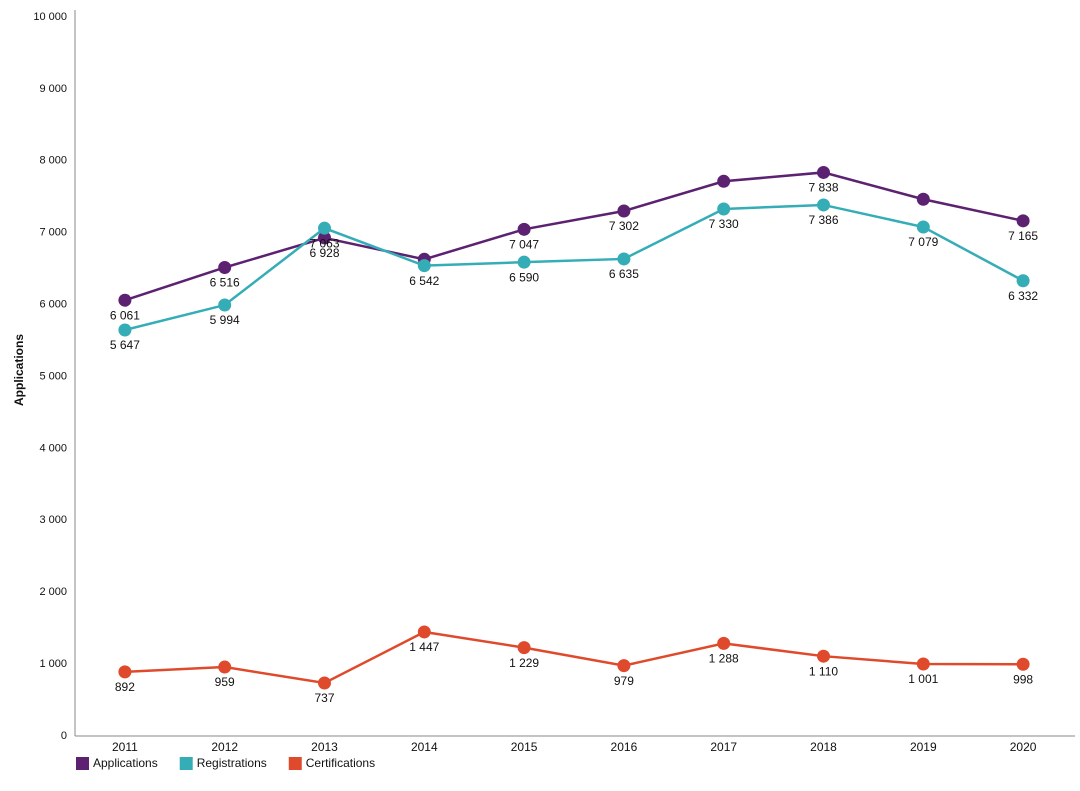 The width and height of the screenshot is (1080, 791). I want to click on data-label: 6 332, so click(1023, 296).